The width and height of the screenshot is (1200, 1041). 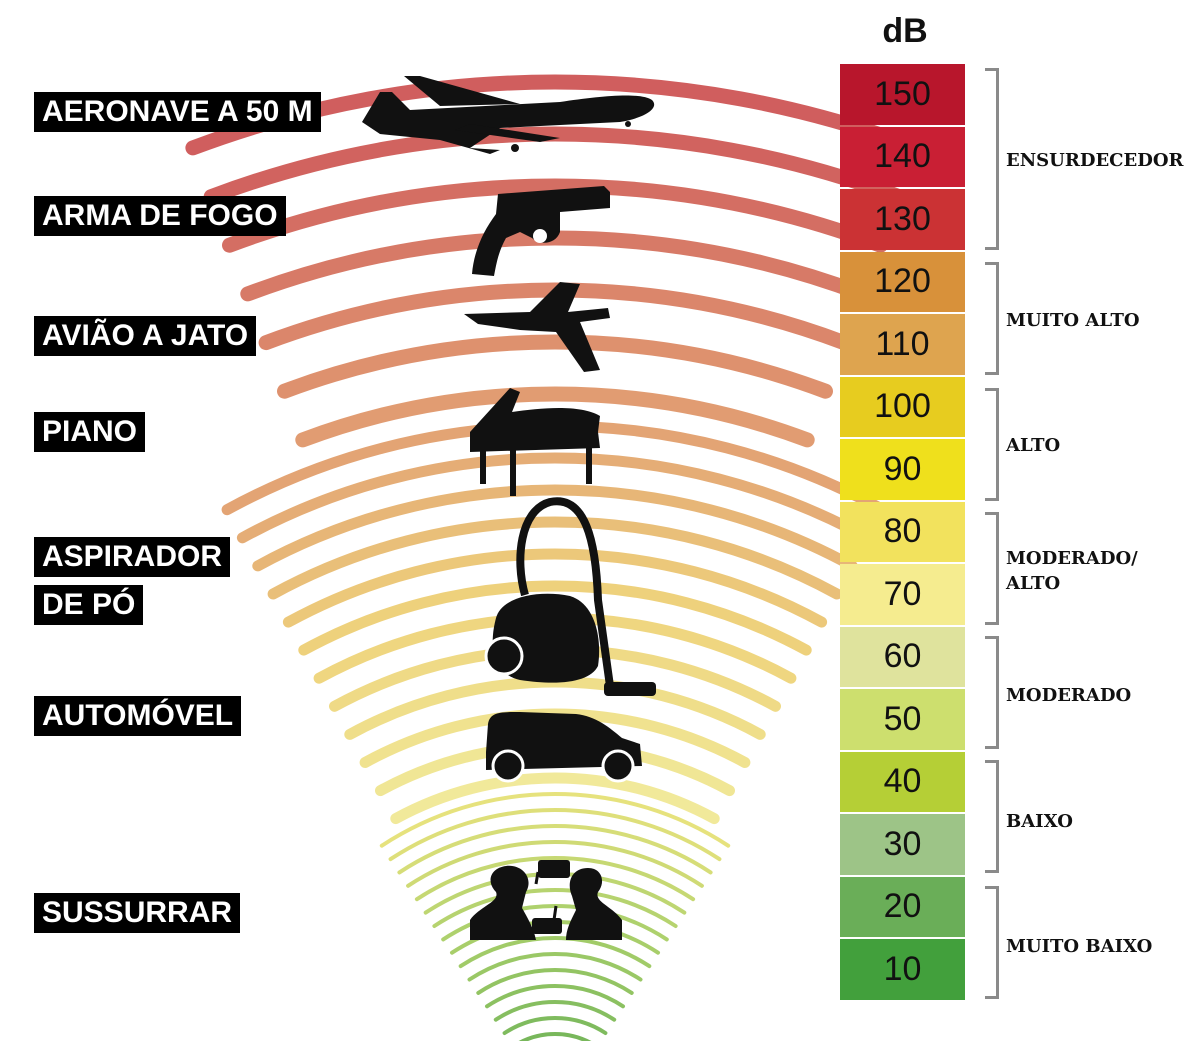 I want to click on airliner-icon, so click(x=508, y=115).